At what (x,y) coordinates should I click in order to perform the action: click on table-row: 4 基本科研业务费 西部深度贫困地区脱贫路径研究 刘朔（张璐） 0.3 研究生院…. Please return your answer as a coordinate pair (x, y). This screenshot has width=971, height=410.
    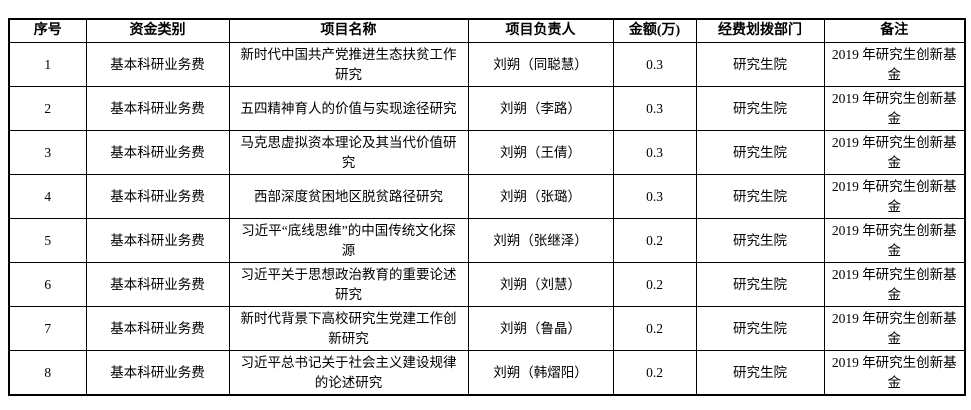
    Looking at the image, I should click on (487, 197).